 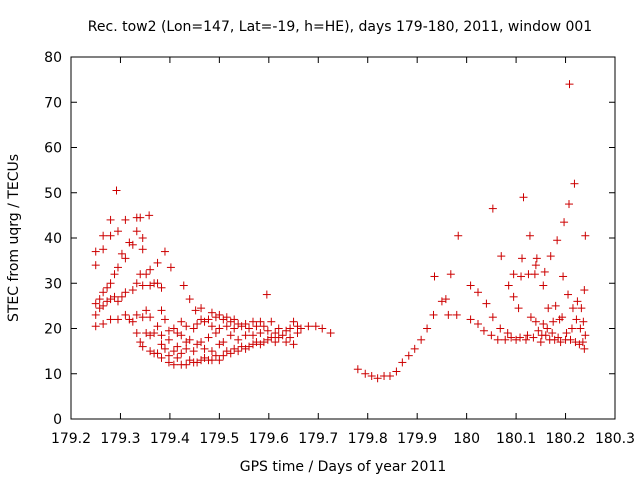 I want to click on x-tick-label: 180.2, so click(x=565, y=439).